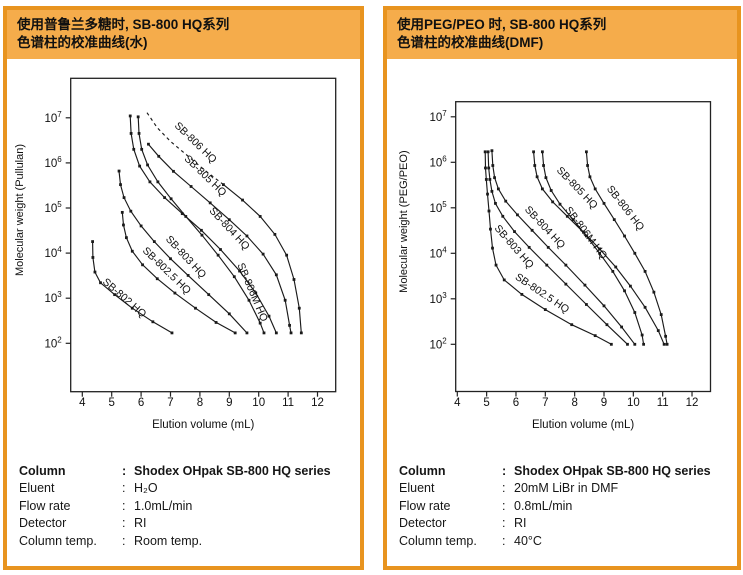 This screenshot has height=575, width=743. Describe the element at coordinates (317, 403) in the screenshot. I see `x-tick-label: 12` at that location.